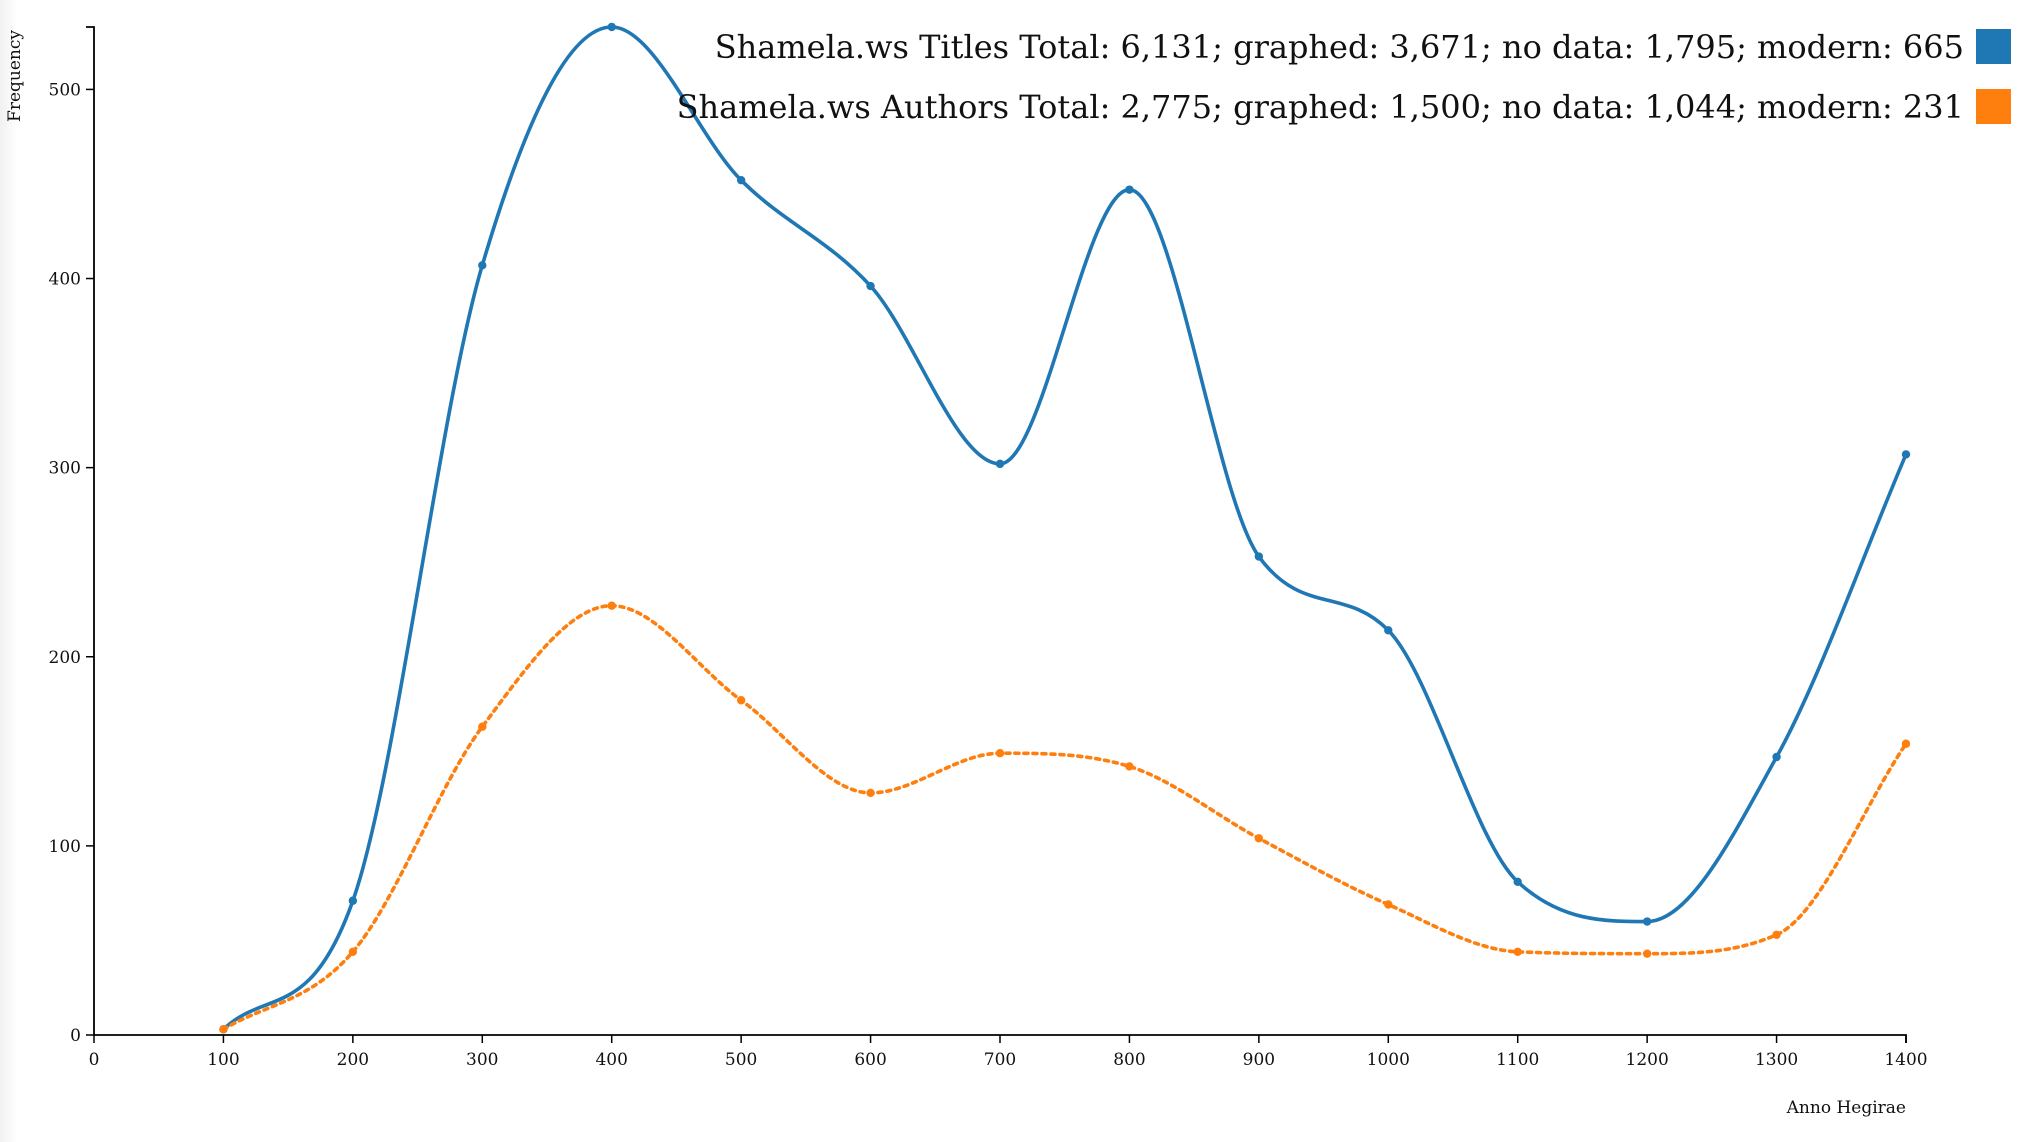 The height and width of the screenshot is (1142, 2036). I want to click on x-tick-label: 800, so click(1129, 1060).